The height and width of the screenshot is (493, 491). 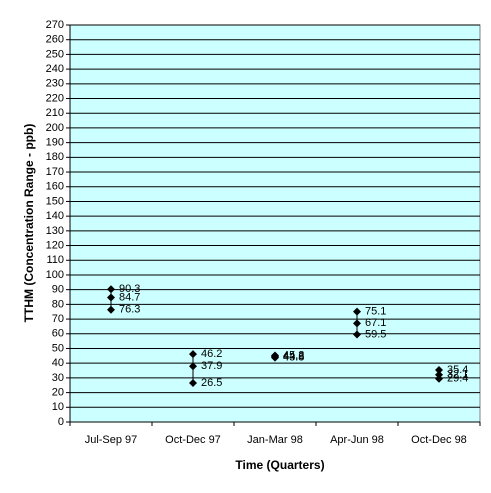 What do you see at coordinates (55, 128) in the screenshot?
I see `y-tick-label: 200` at bounding box center [55, 128].